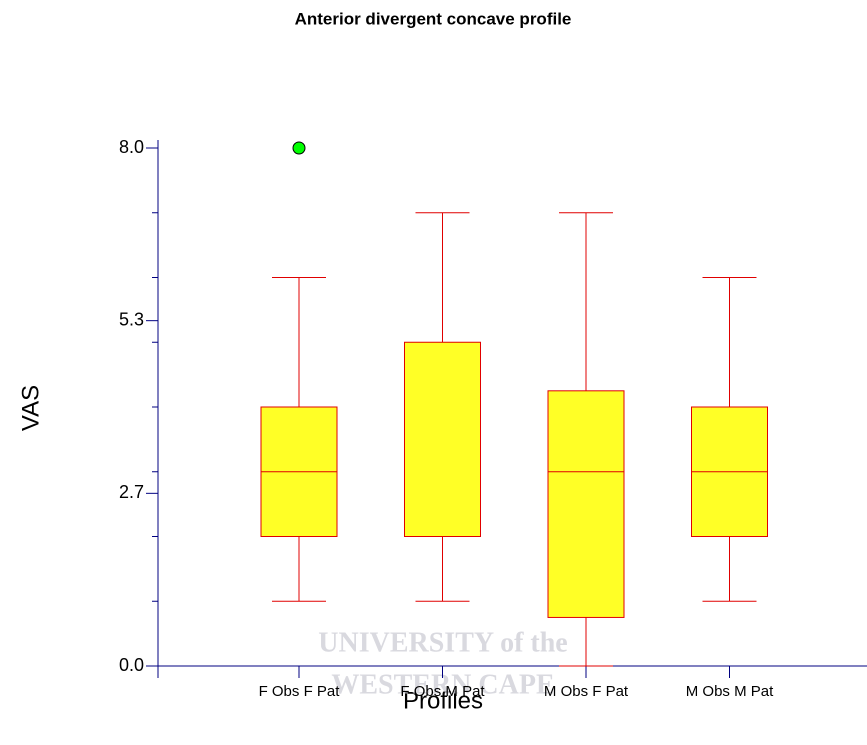 This screenshot has height=745, width=867. I want to click on x-tick-label: F Obs M Pat, so click(442, 691).